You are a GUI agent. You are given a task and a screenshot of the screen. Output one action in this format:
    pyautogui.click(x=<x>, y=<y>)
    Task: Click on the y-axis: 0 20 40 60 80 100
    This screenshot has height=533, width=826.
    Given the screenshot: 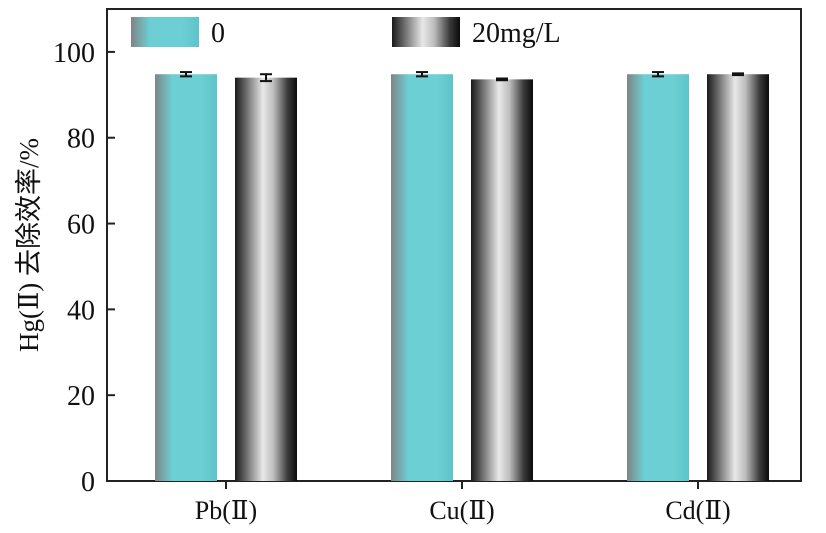 What is the action you would take?
    pyautogui.click(x=84, y=268)
    